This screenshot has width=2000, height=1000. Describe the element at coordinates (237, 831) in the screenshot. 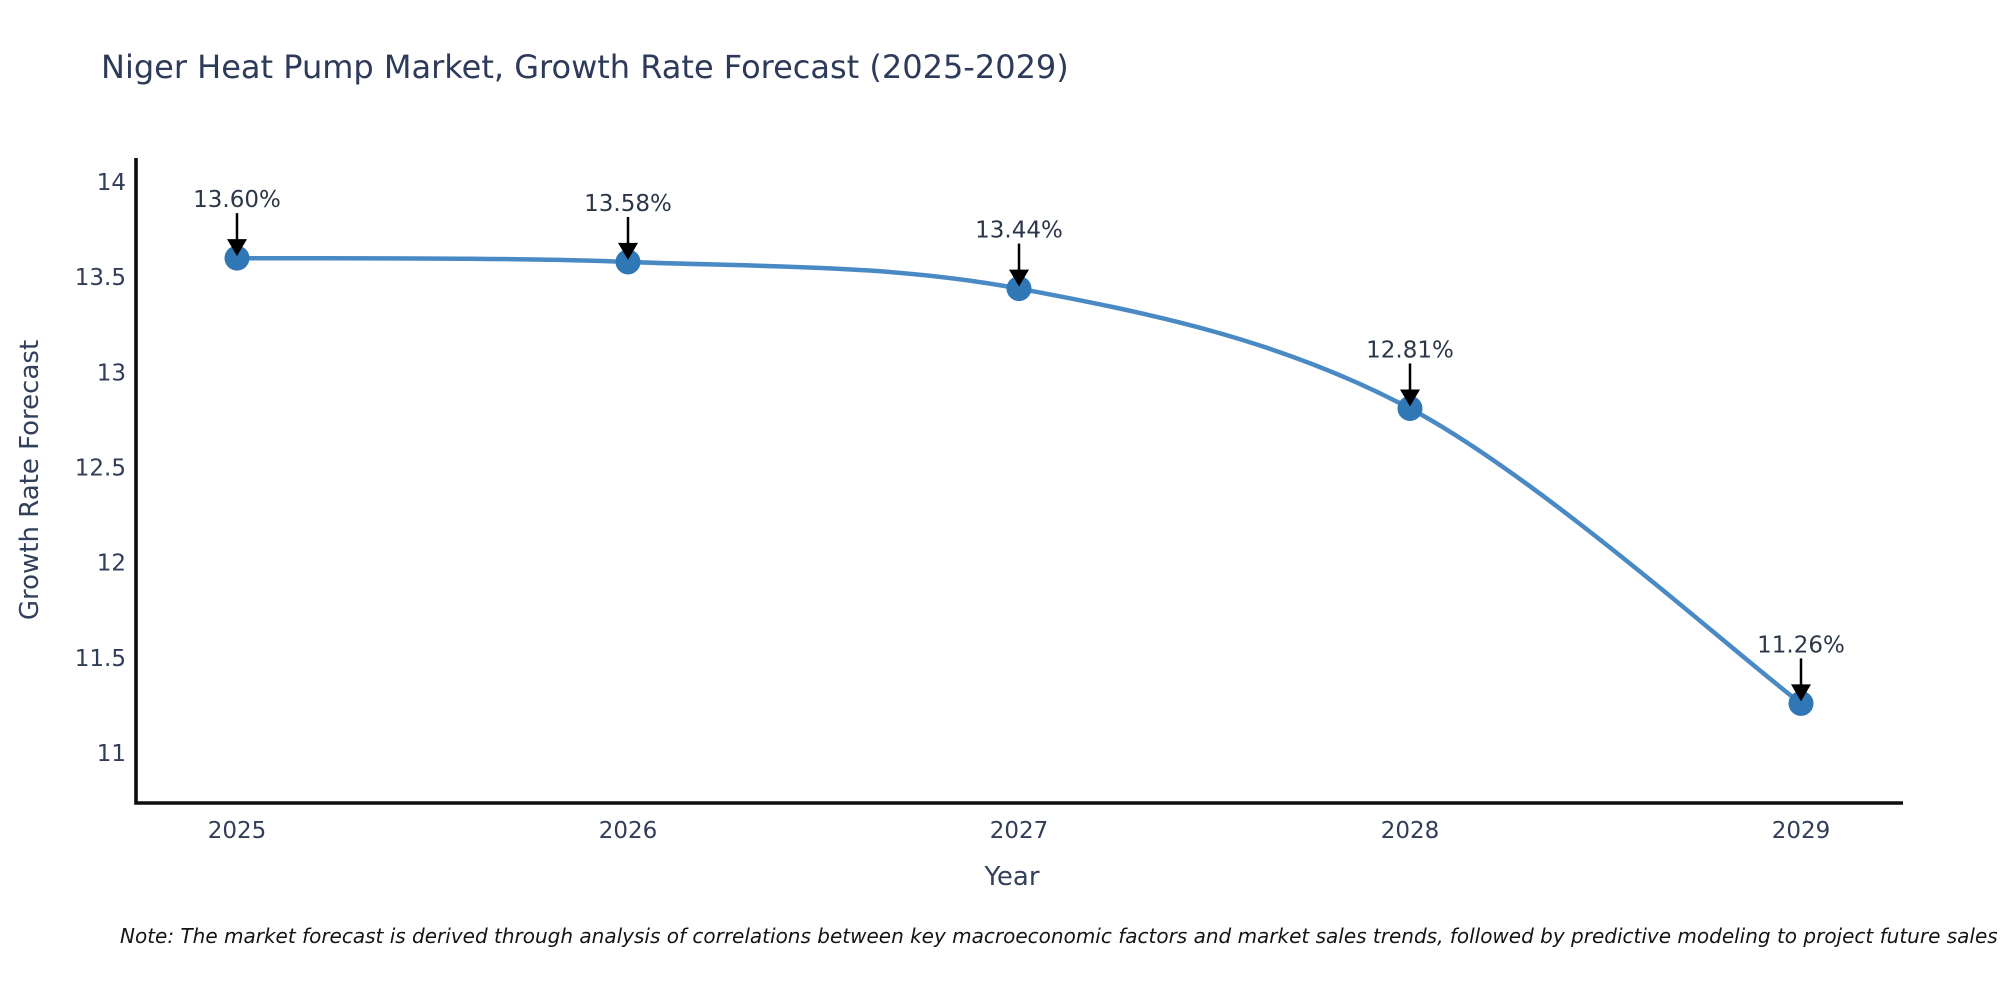

I see `x-tick-label: 2025` at that location.